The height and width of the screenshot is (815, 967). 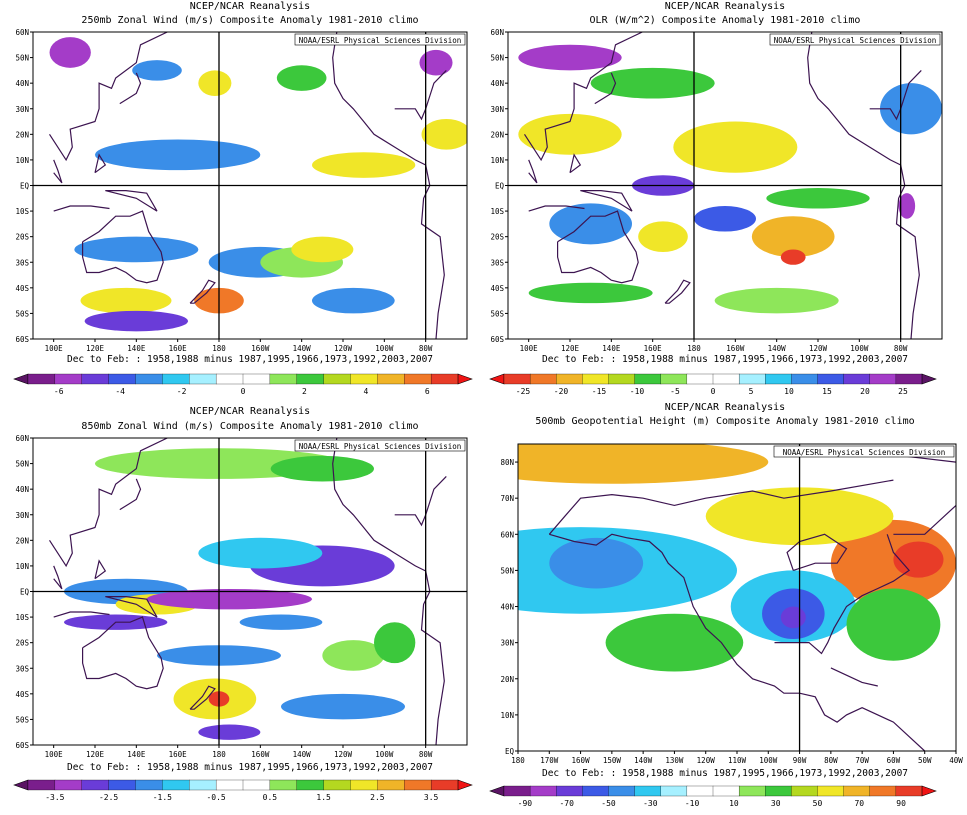 What do you see at coordinates (637, 391) in the screenshot?
I see `colorbar-label: -10` at bounding box center [637, 391].